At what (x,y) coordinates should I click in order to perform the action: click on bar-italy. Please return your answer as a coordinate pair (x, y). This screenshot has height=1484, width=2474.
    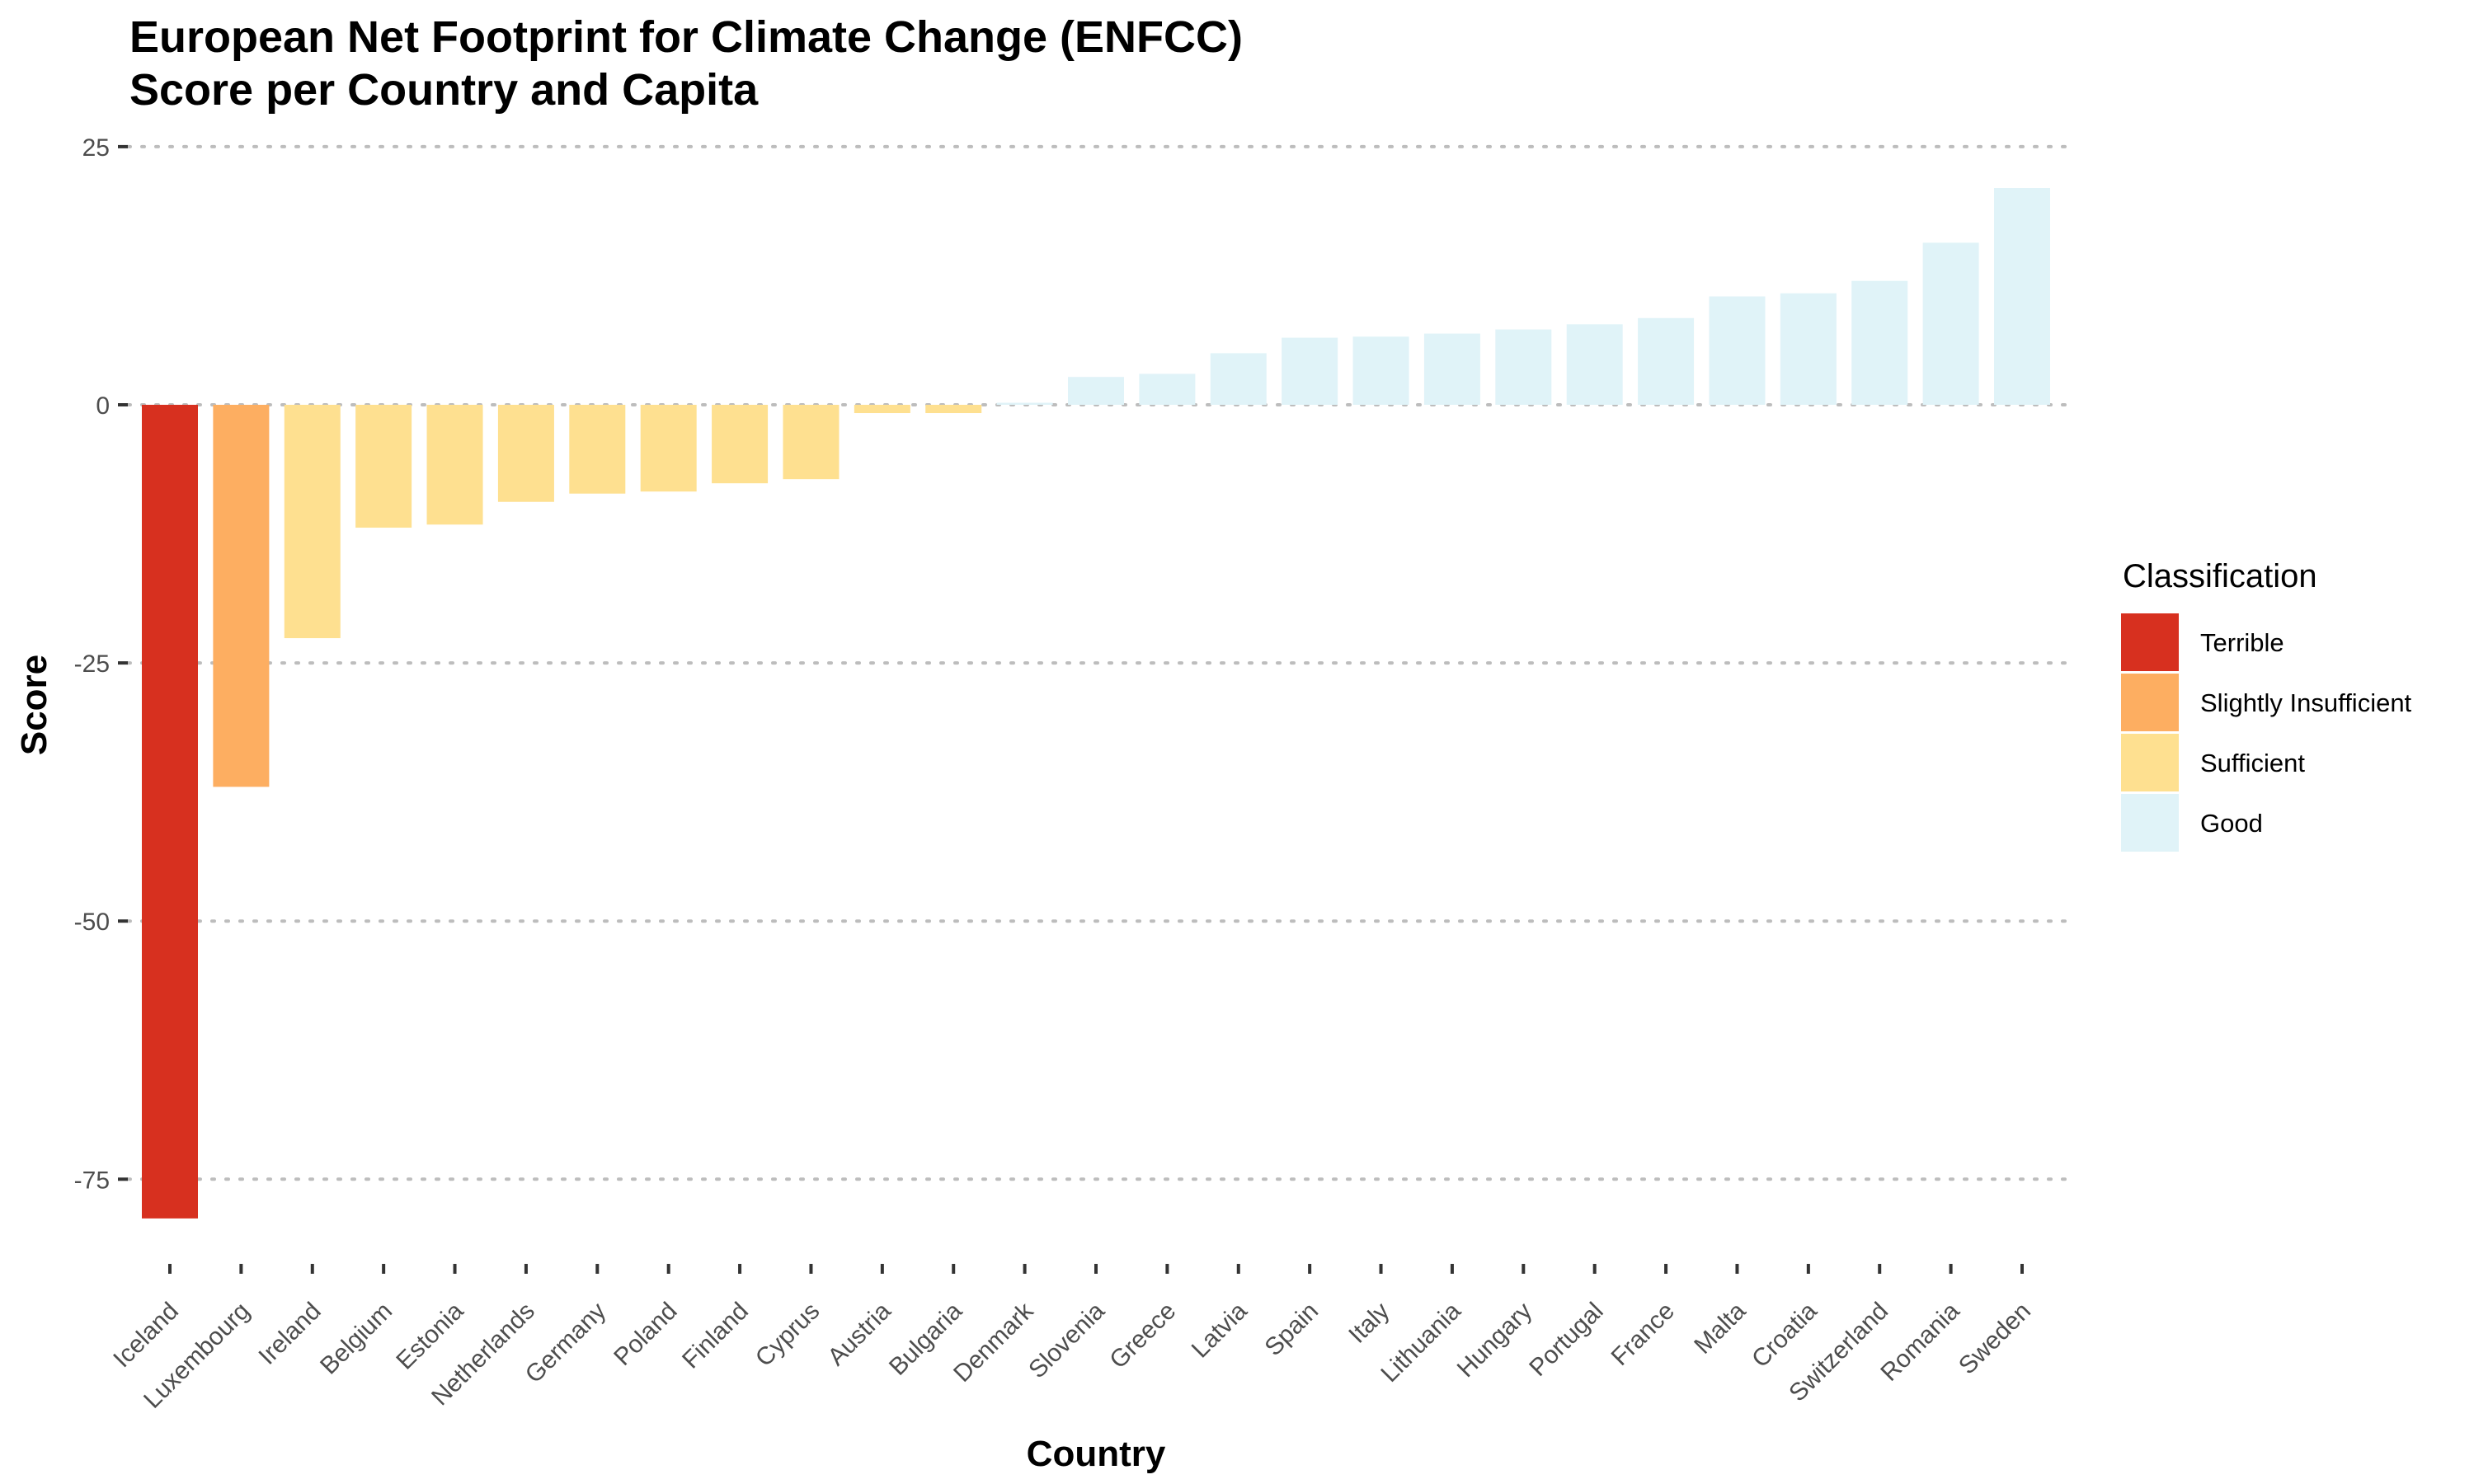
    Looking at the image, I should click on (1380, 370).